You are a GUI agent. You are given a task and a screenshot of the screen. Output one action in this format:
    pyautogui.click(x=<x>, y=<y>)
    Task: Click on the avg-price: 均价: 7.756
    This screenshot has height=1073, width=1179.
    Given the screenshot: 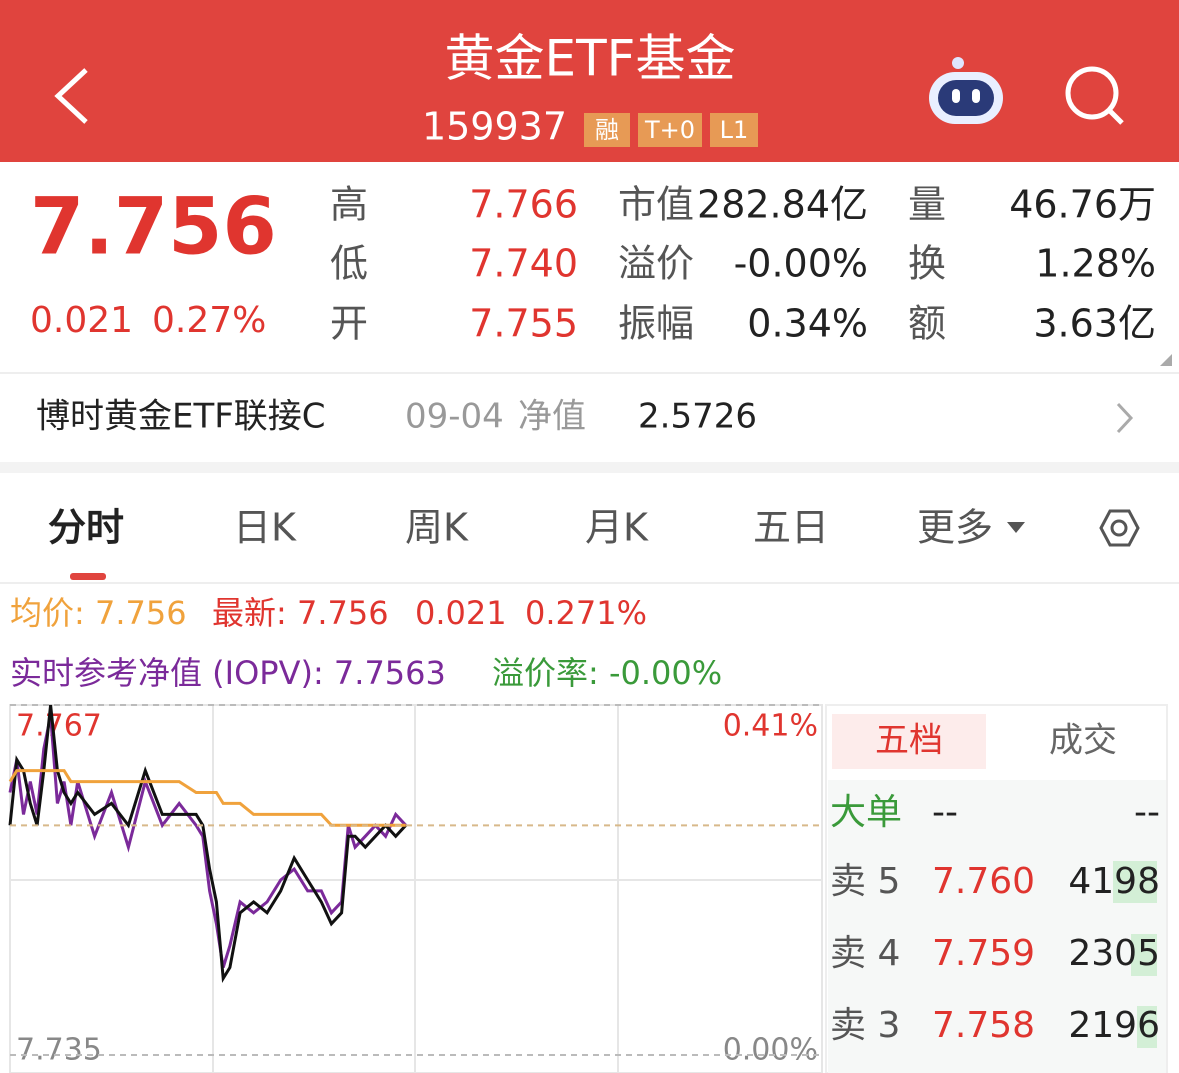 What is the action you would take?
    pyautogui.click(x=98, y=613)
    